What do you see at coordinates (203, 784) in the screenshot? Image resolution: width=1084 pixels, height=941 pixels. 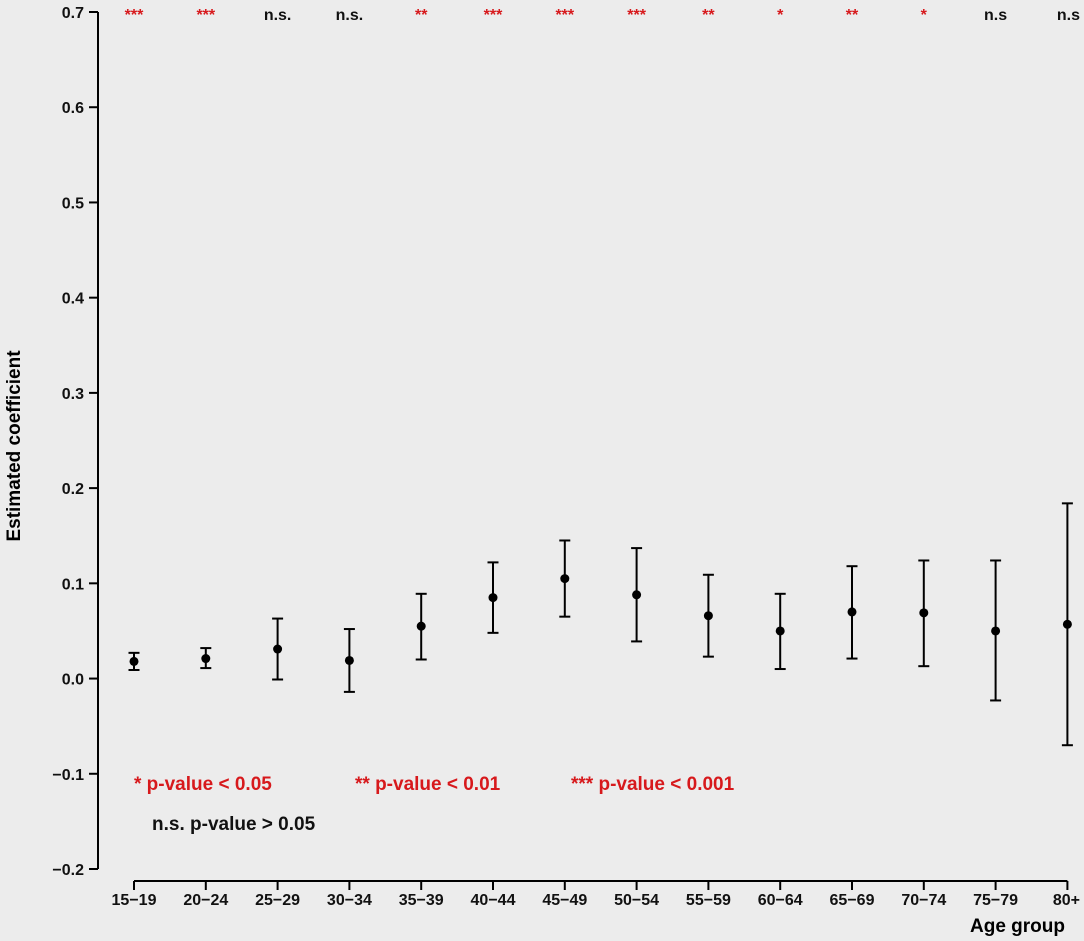 I see `legend-entry: * p-value < 0.05` at bounding box center [203, 784].